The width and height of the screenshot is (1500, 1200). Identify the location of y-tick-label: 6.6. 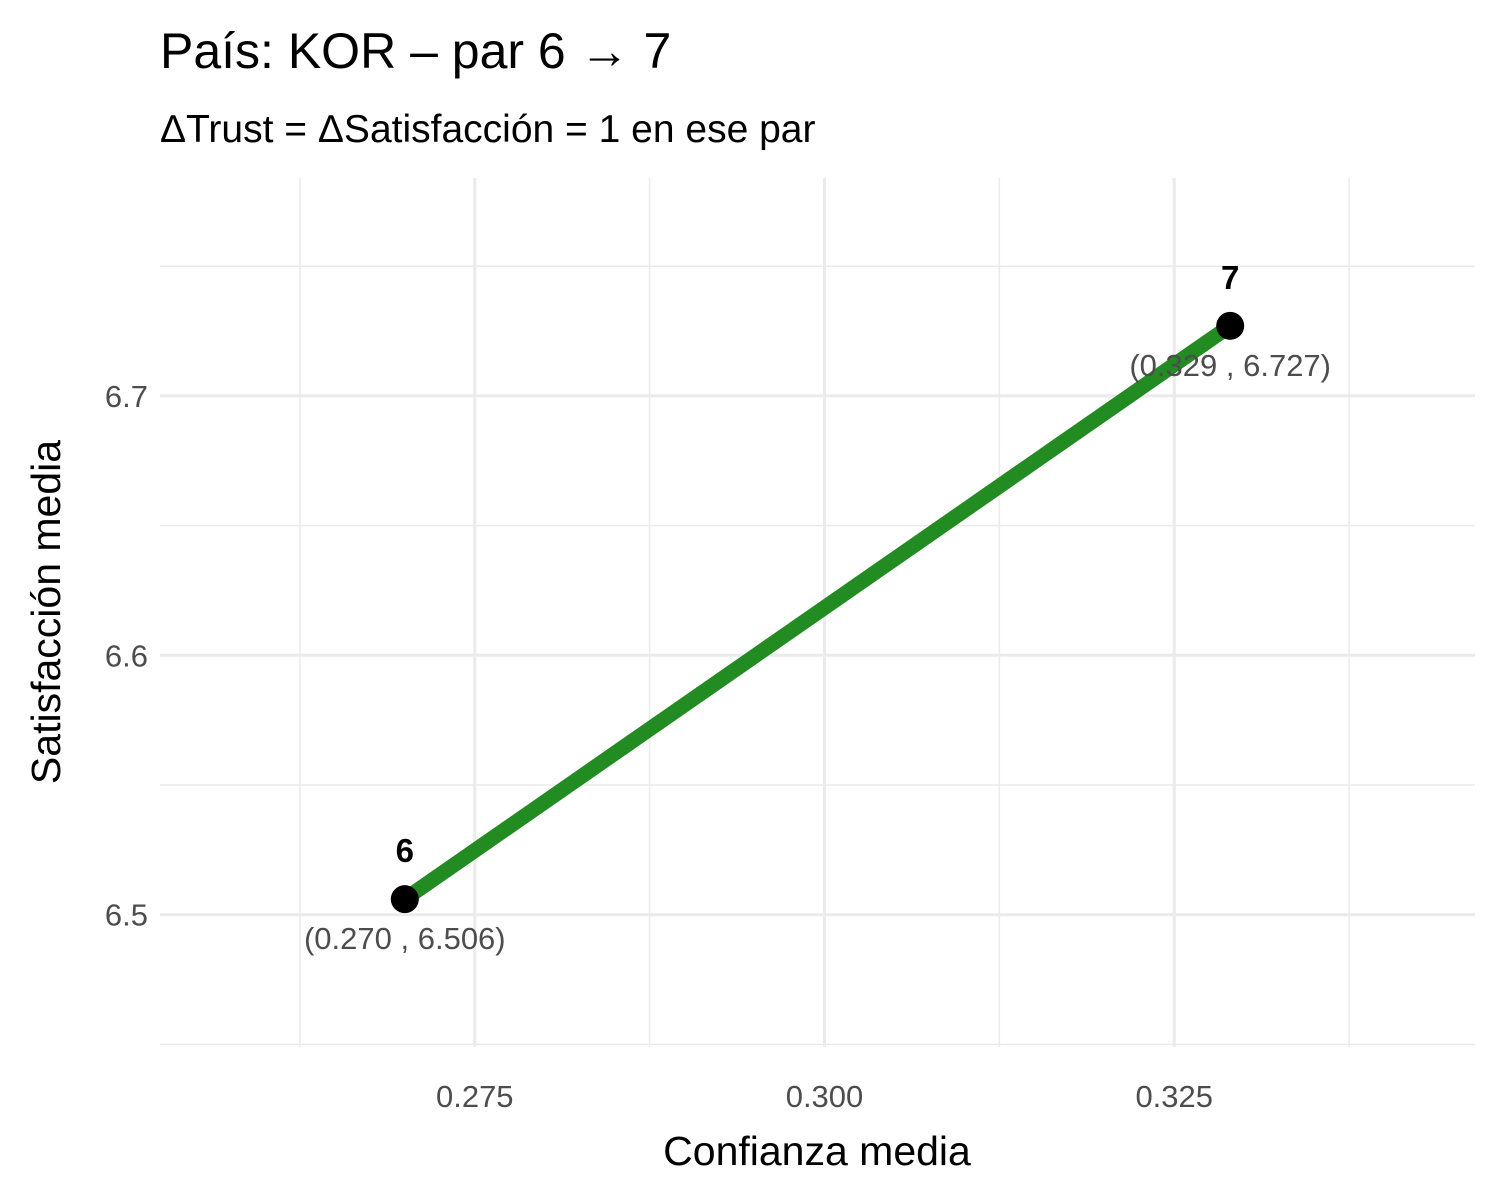
(126, 655).